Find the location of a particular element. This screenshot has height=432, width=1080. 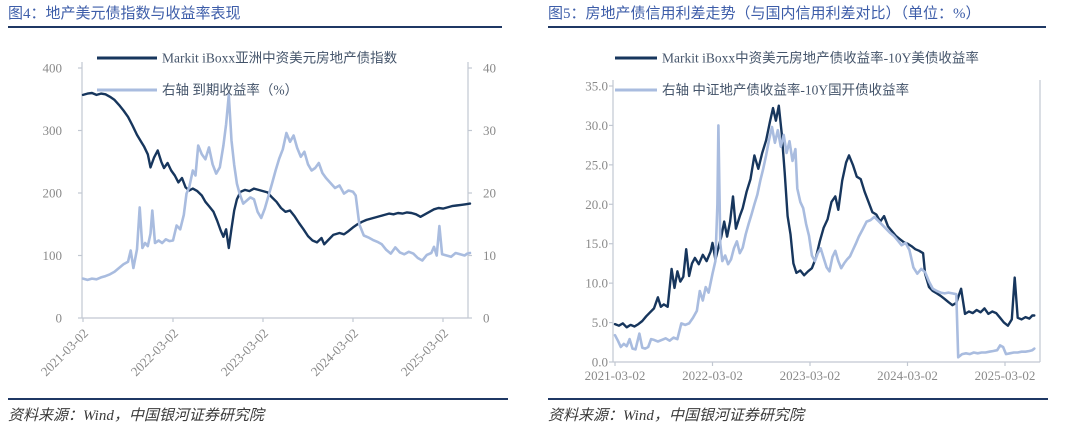

y-axis-tick-label: 100 is located at coordinates (53, 255).